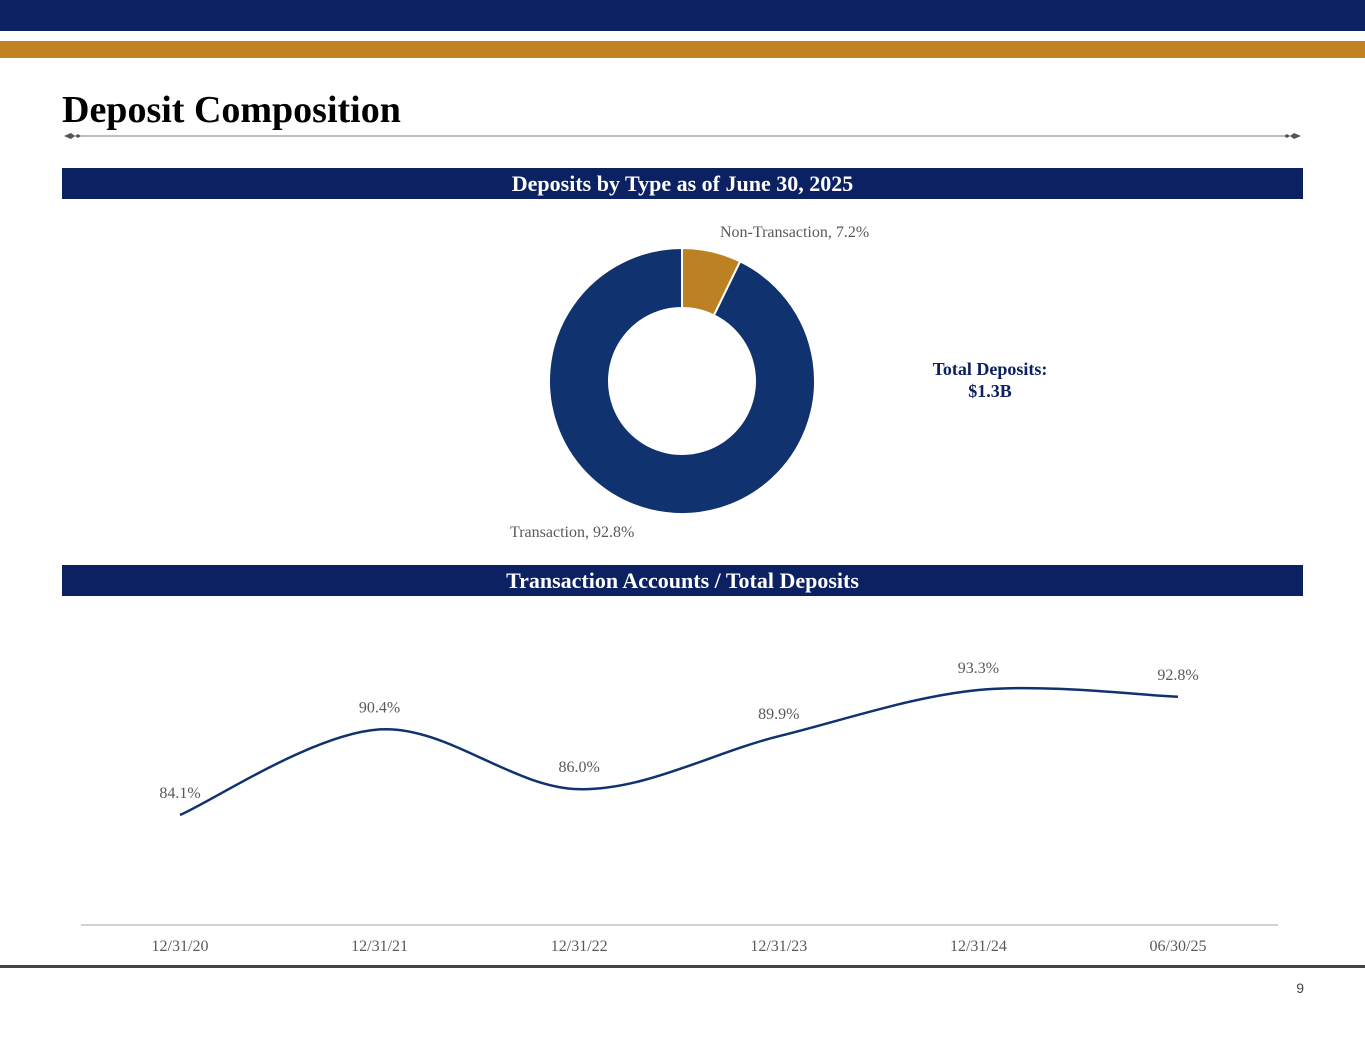  What do you see at coordinates (579, 946) in the screenshot?
I see `x-tick-label: 12/31/22` at bounding box center [579, 946].